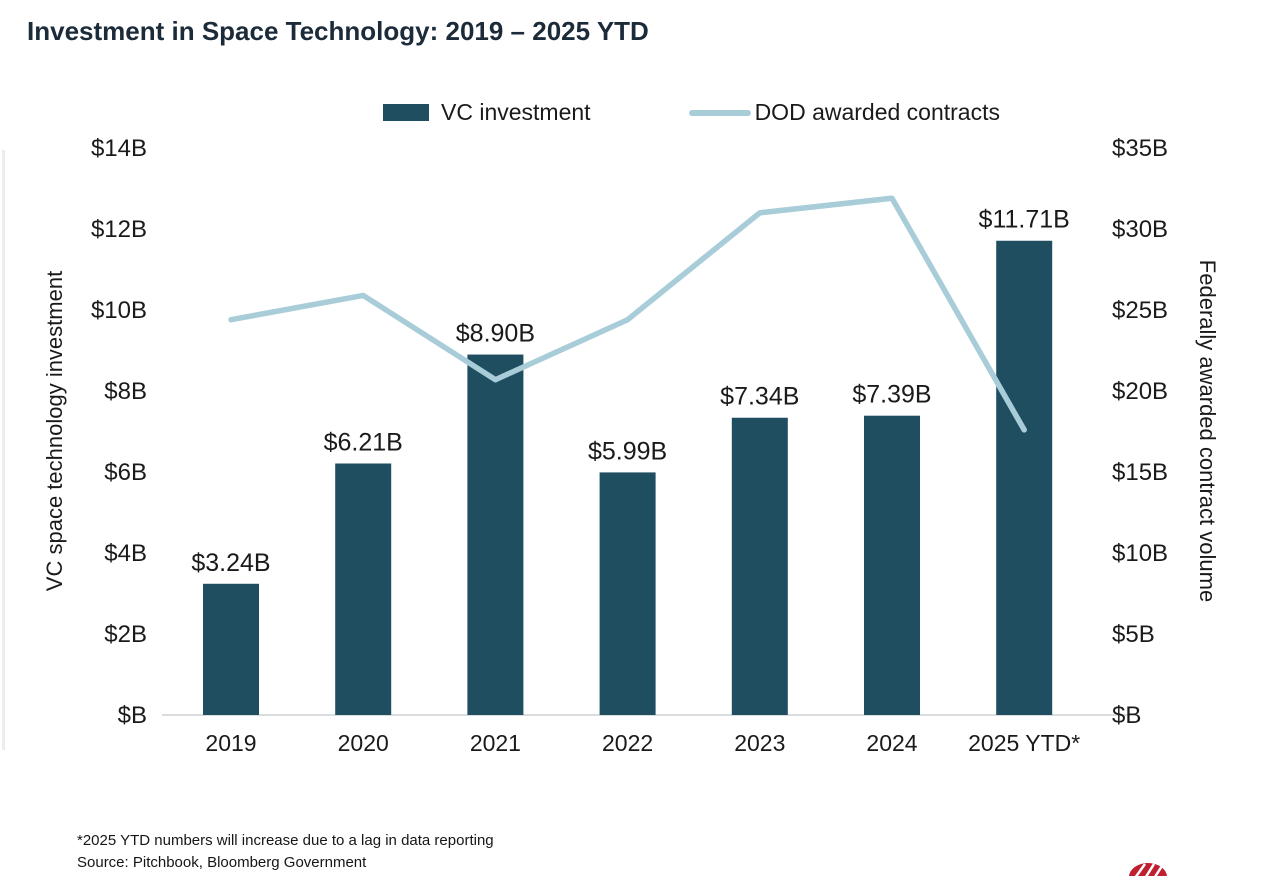 Image resolution: width=1280 pixels, height=876 pixels. What do you see at coordinates (892, 565) in the screenshot?
I see `bar-2024` at bounding box center [892, 565].